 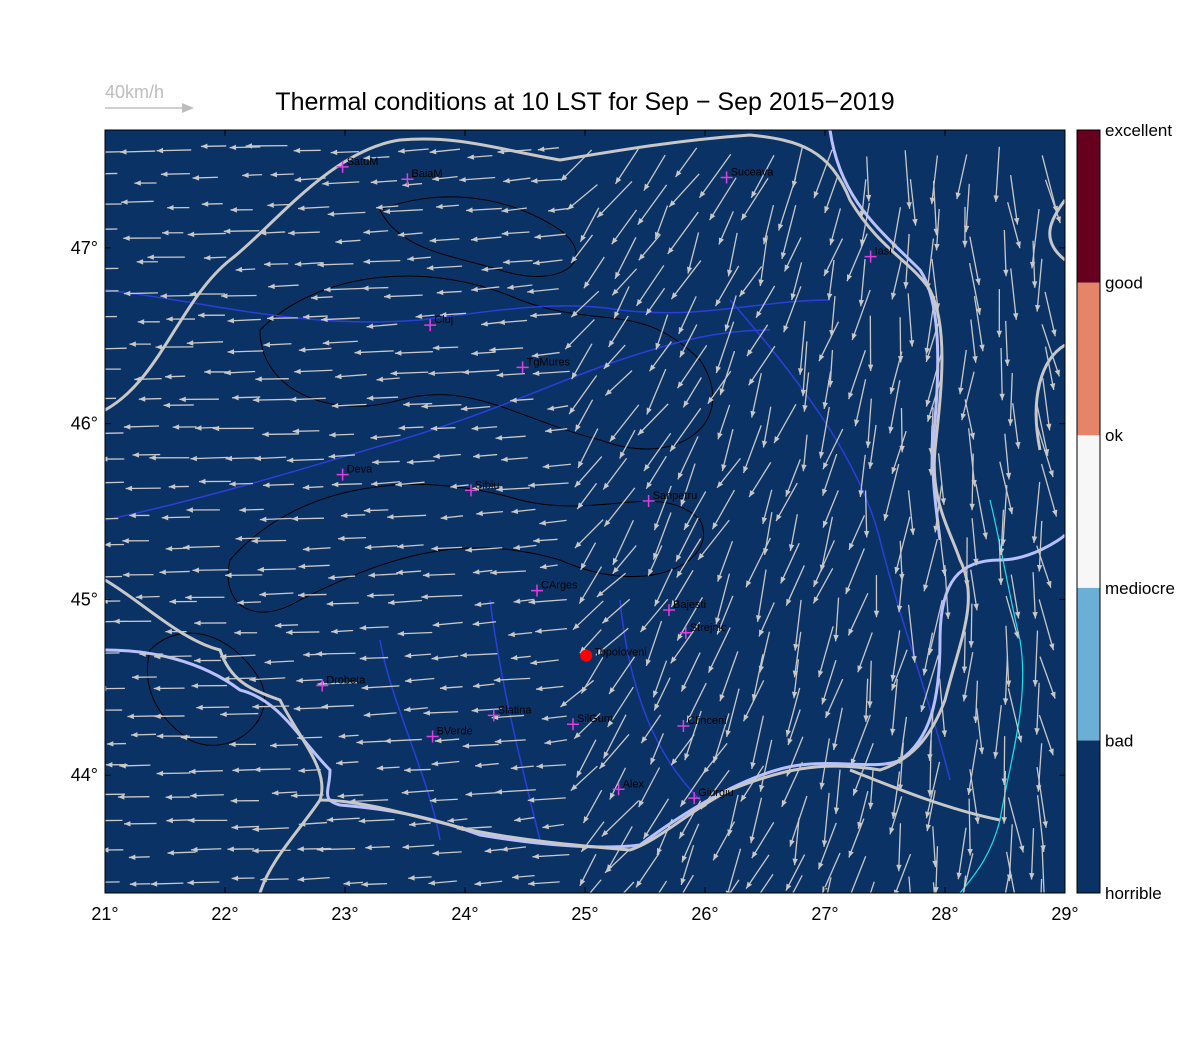 What do you see at coordinates (84, 424) in the screenshot?
I see `y-tick-label: 46°` at bounding box center [84, 424].